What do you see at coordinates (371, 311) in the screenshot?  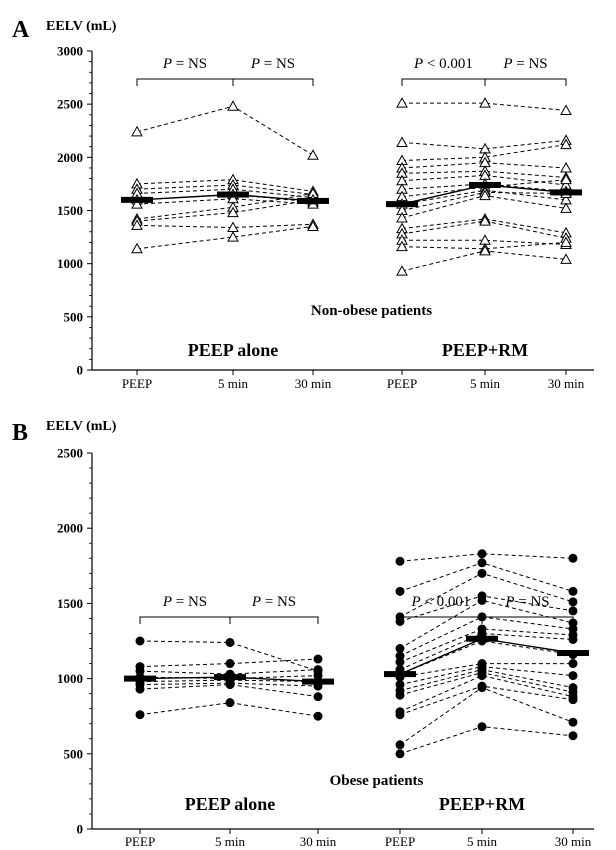 I see `group-label: Non-obese patients` at bounding box center [371, 311].